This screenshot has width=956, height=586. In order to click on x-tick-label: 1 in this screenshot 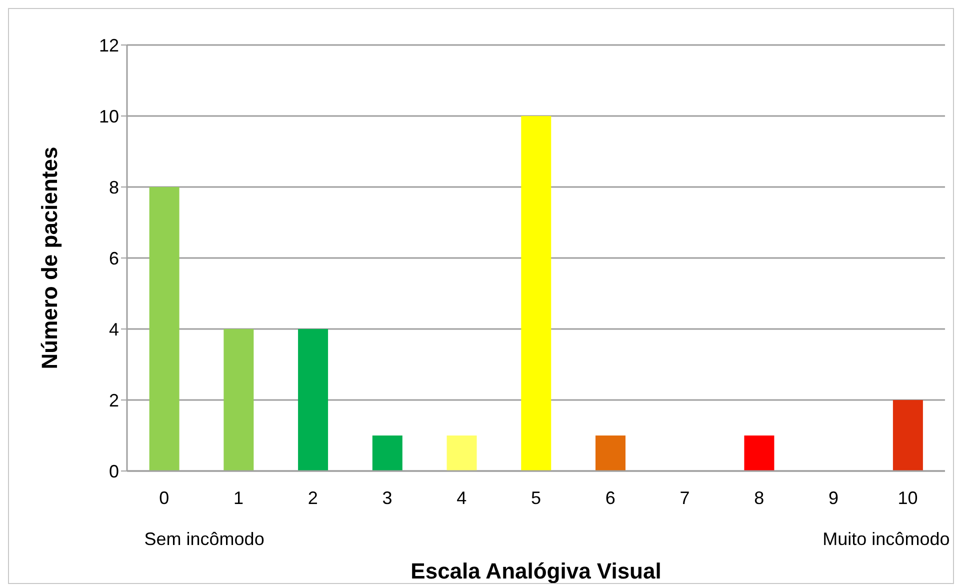, I will do `click(239, 498)`.